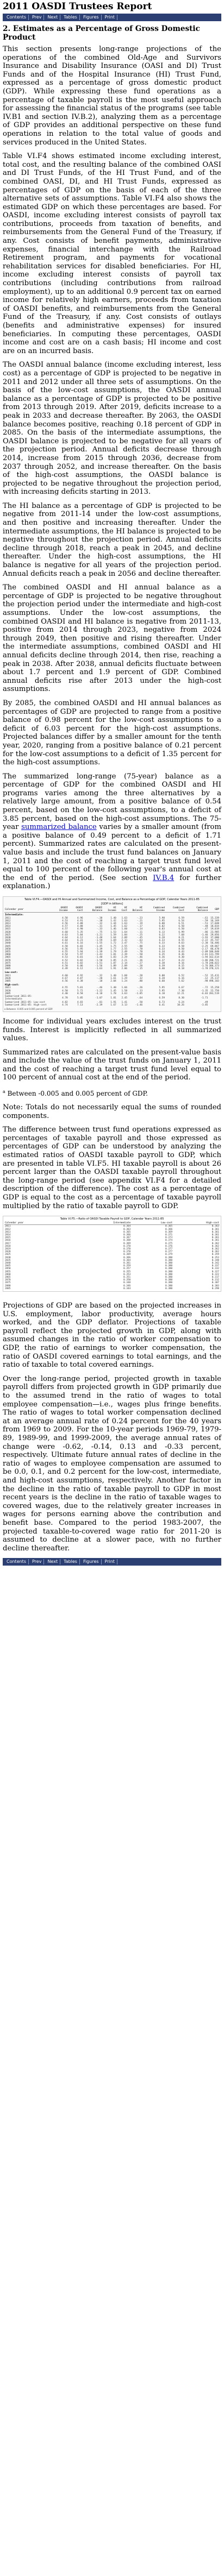 This screenshot has height=2576, width=224. I want to click on table-cell: 4.63, so click(65, 935).